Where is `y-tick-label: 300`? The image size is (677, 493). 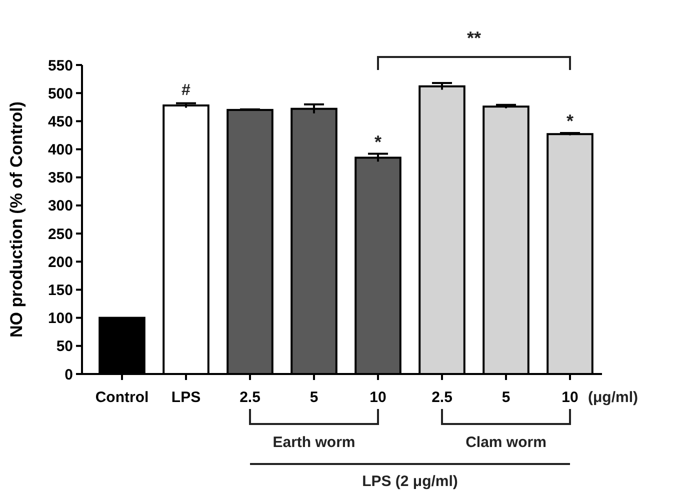
y-tick-label: 300 is located at coordinates (60, 206).